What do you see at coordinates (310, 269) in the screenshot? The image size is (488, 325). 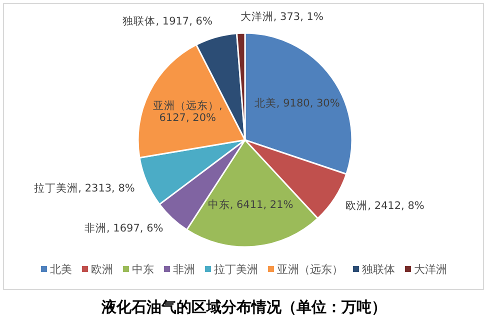 I see `legend-label: 亚洲（远东）` at bounding box center [310, 269].